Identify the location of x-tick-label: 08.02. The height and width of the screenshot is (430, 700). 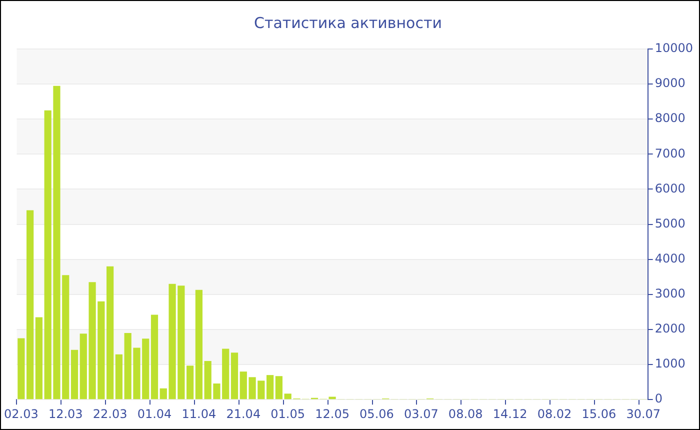
(554, 413).